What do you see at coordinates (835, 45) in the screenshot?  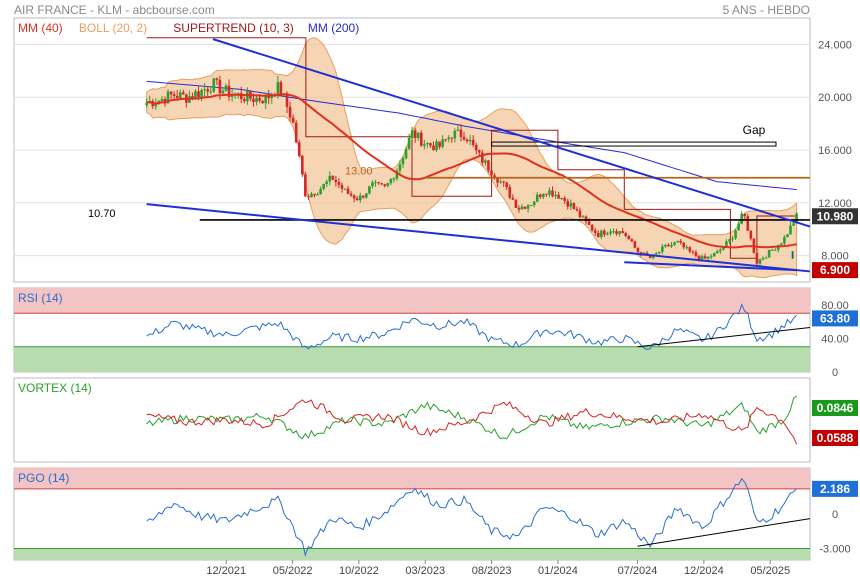 I see `price-axis-tick-label: 24.000` at bounding box center [835, 45].